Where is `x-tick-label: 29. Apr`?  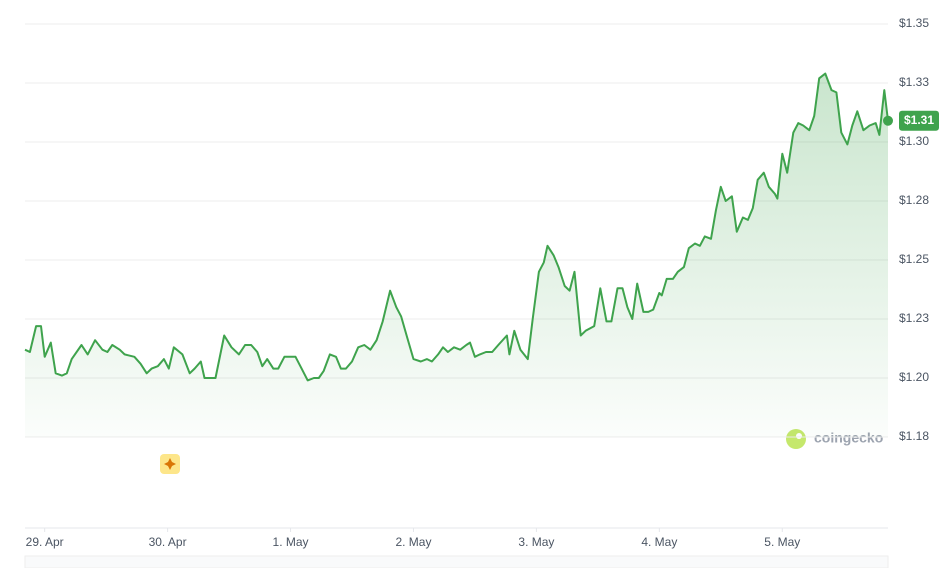 x-tick-label: 29. Apr is located at coordinates (45, 542).